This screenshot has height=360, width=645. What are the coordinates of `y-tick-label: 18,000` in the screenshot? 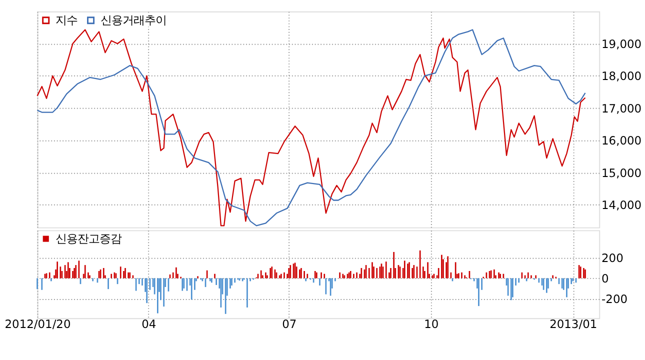 It's located at (622, 76).